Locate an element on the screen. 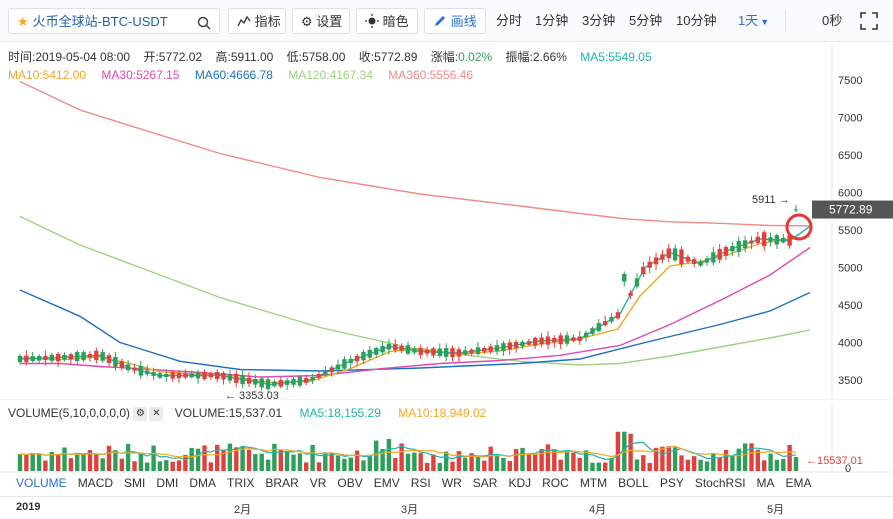  indicator-tab-mtm: MTM is located at coordinates (593, 483).